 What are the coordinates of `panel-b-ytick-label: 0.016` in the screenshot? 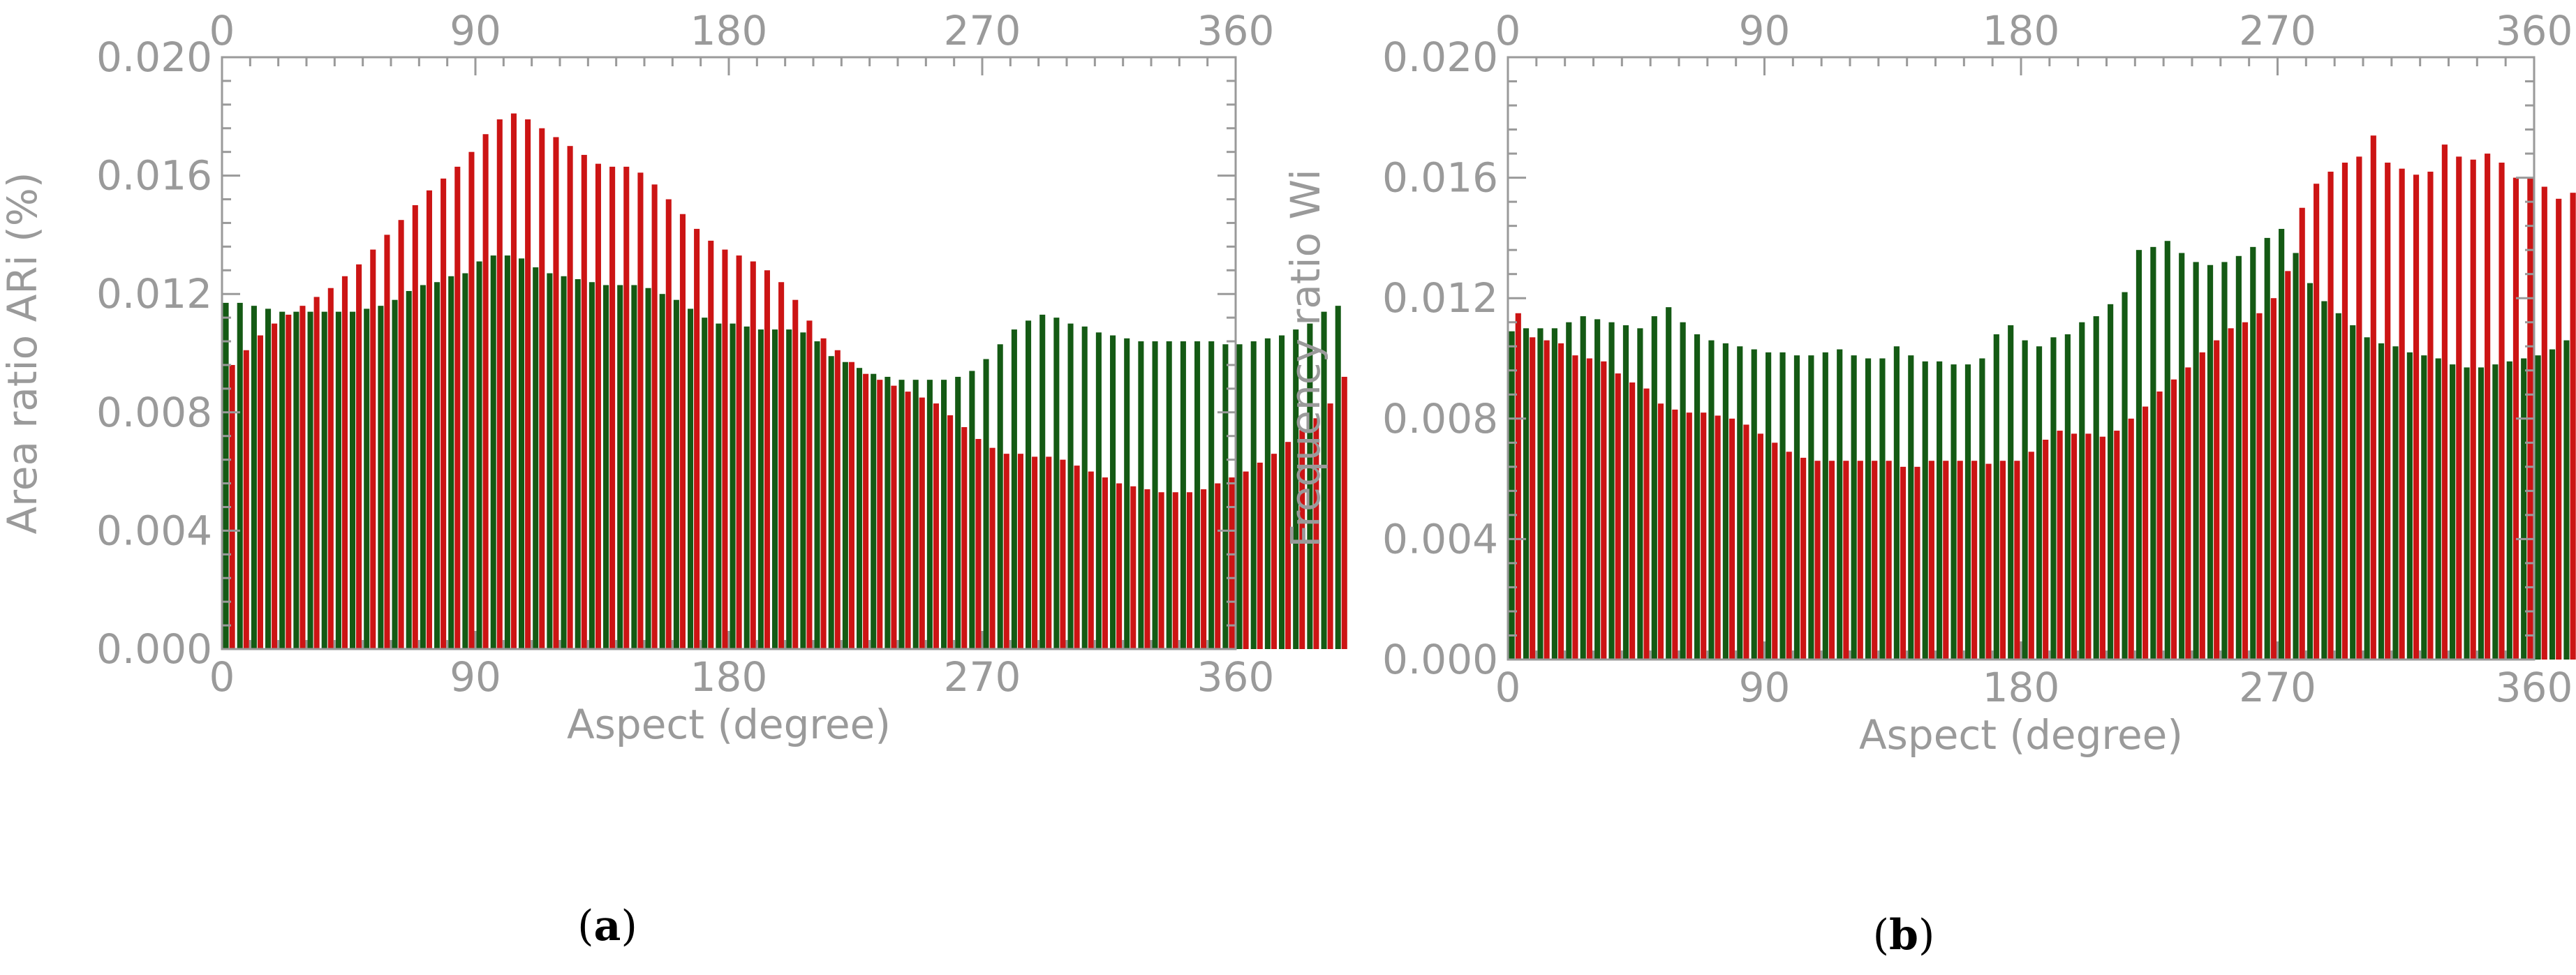 It's located at (1440, 178).